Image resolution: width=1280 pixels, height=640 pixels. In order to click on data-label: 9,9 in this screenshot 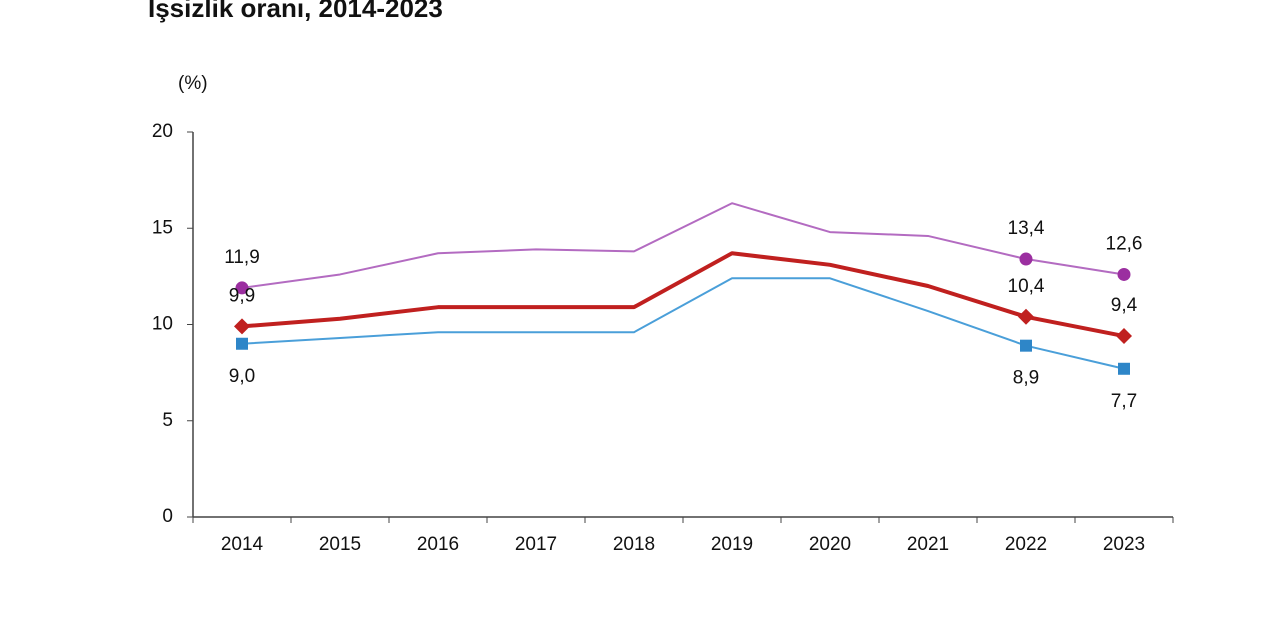, I will do `click(242, 295)`.